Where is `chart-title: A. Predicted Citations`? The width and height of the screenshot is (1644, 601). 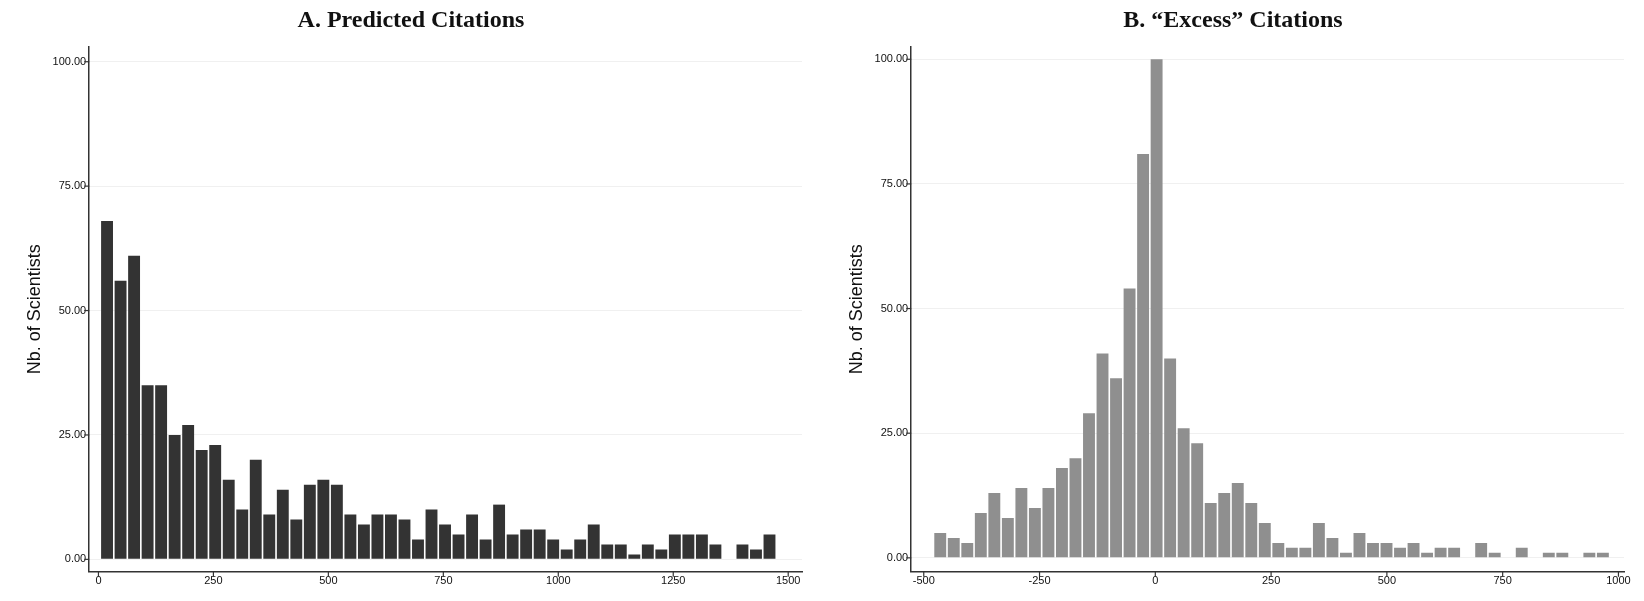 chart-title: A. Predicted Citations is located at coordinates (411, 18).